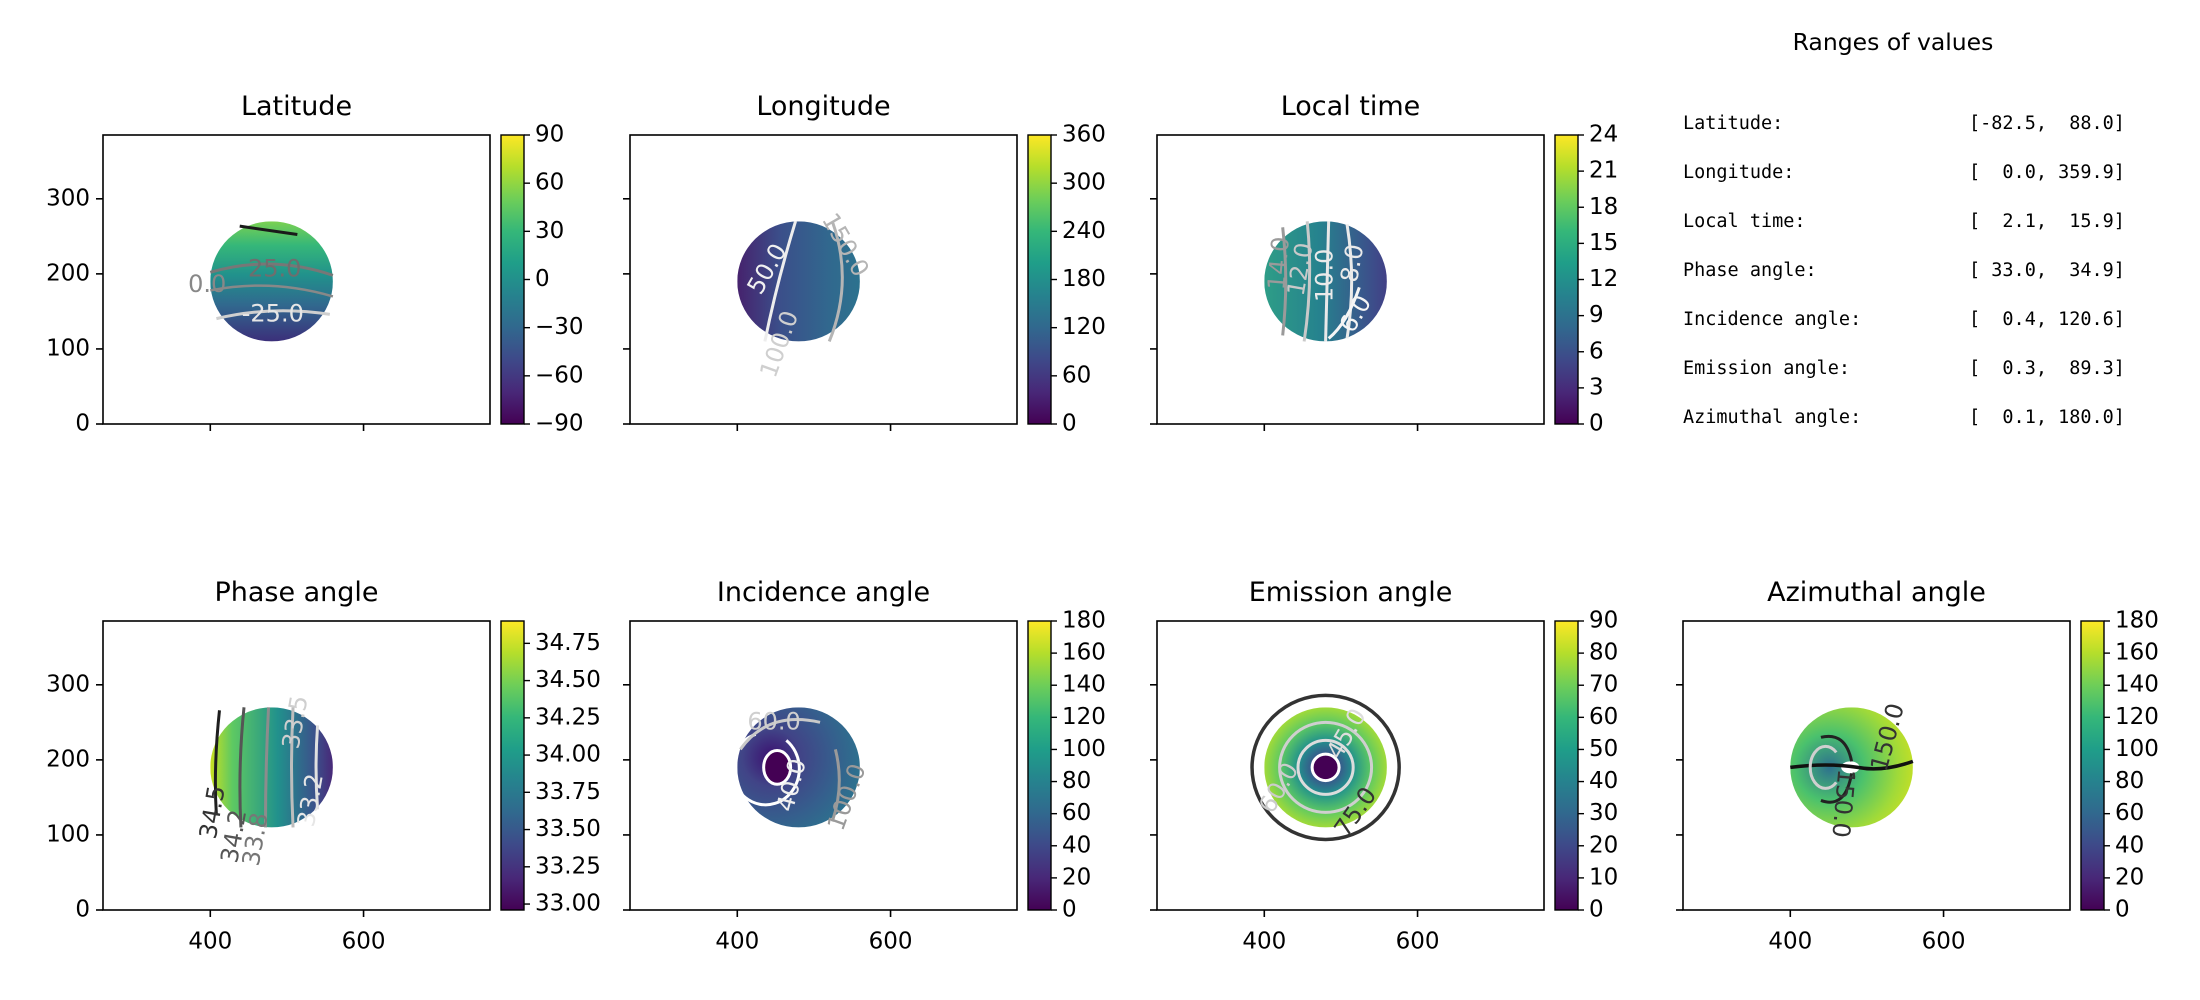 This screenshot has height=1000, width=2200. Describe the element at coordinates (1876, 592) in the screenshot. I see `panel-title: Azimuthal angle` at that location.